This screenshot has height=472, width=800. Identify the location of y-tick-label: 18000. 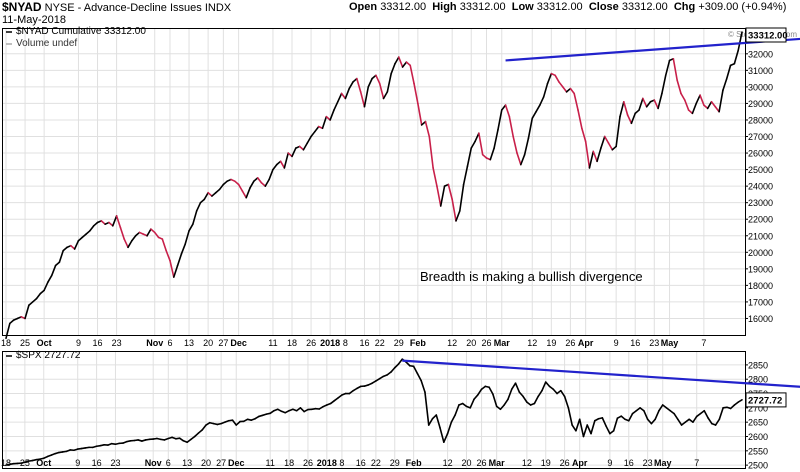
(760, 286).